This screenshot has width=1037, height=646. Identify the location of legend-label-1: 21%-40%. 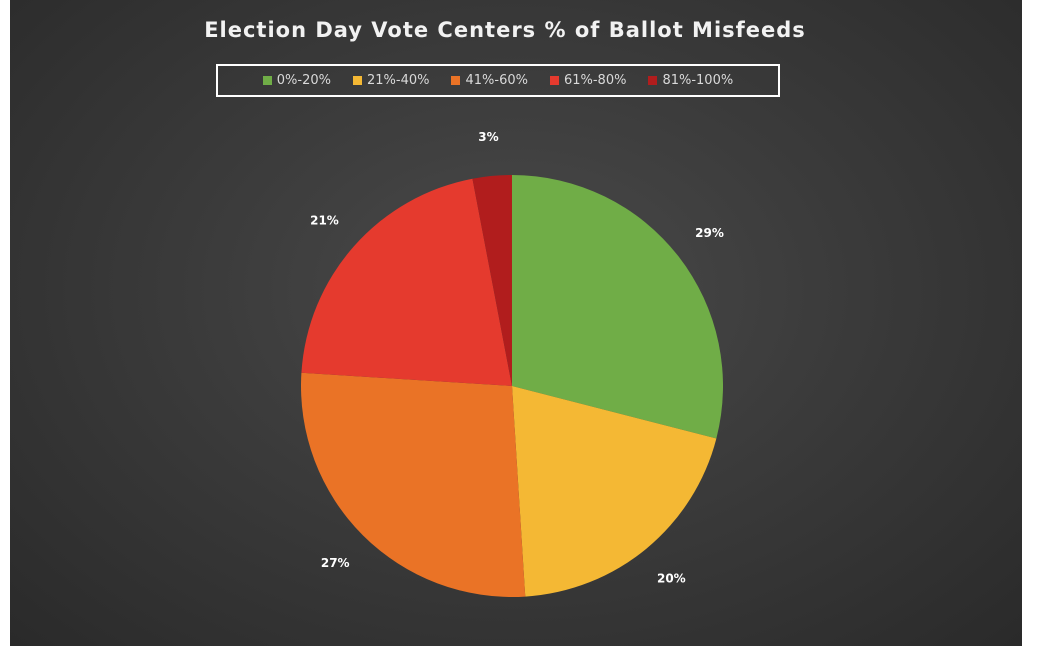
(398, 80).